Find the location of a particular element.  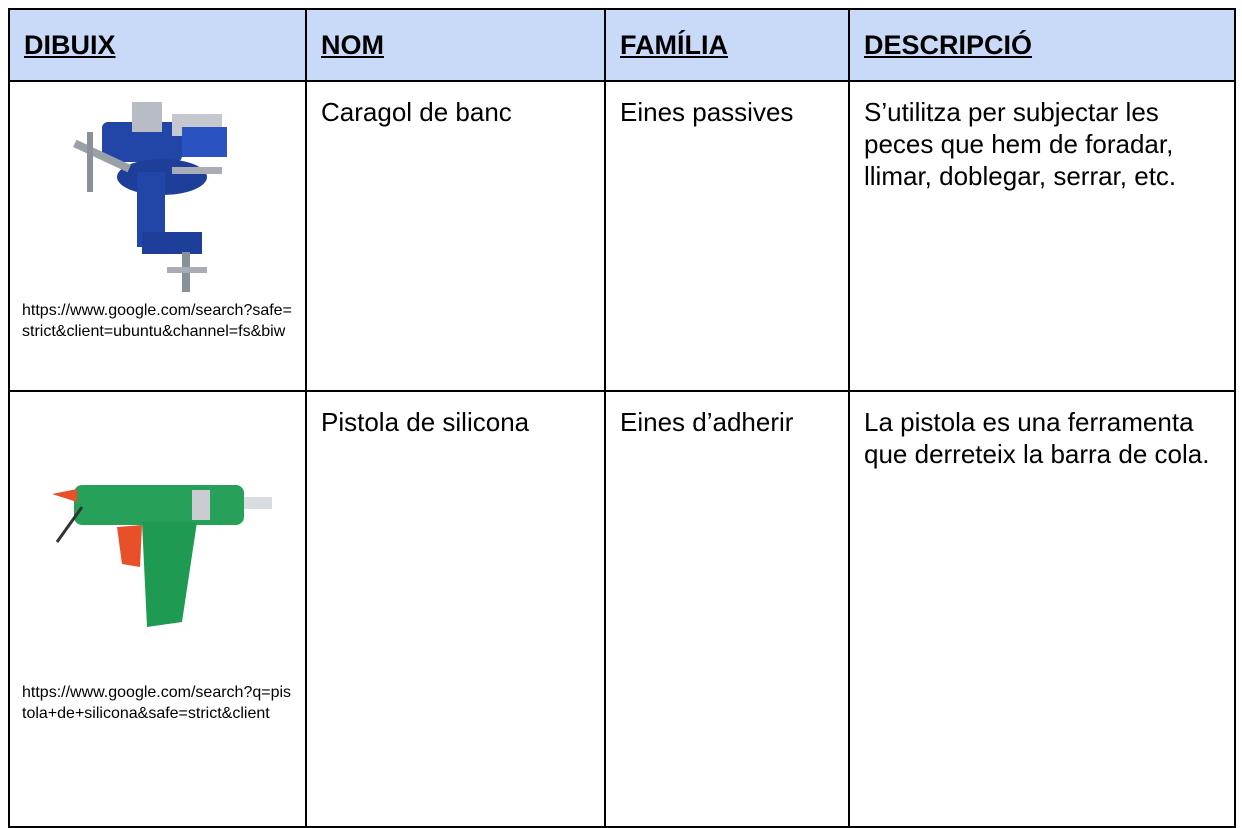

header-row: DIBUIX NOM FAMÍLIA DESCRIPCIÓ is located at coordinates (622, 45).